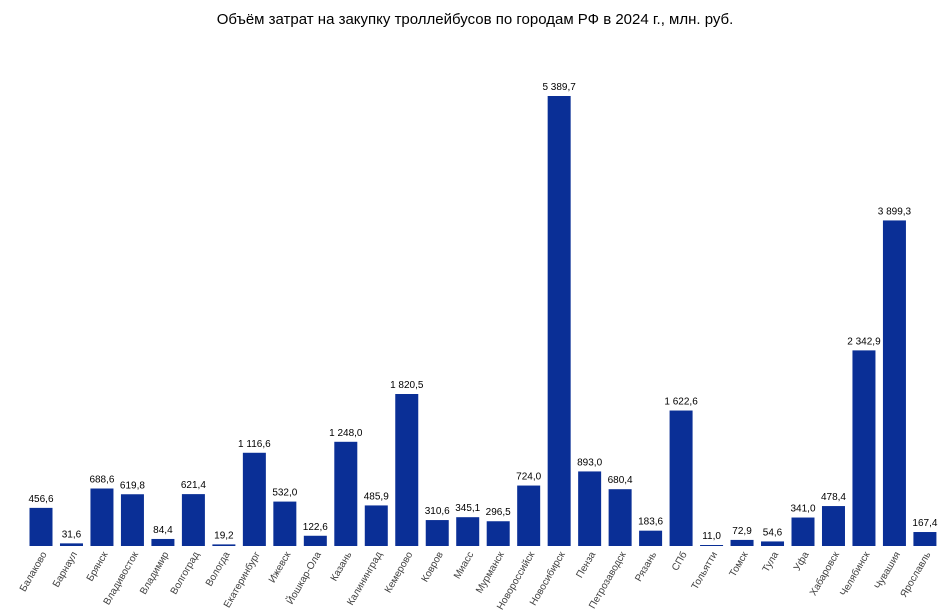 Image resolution: width=950 pixels, height=616 pixels. What do you see at coordinates (801, 561) in the screenshot?
I see `x-tick-label-25: Уфа` at bounding box center [801, 561].